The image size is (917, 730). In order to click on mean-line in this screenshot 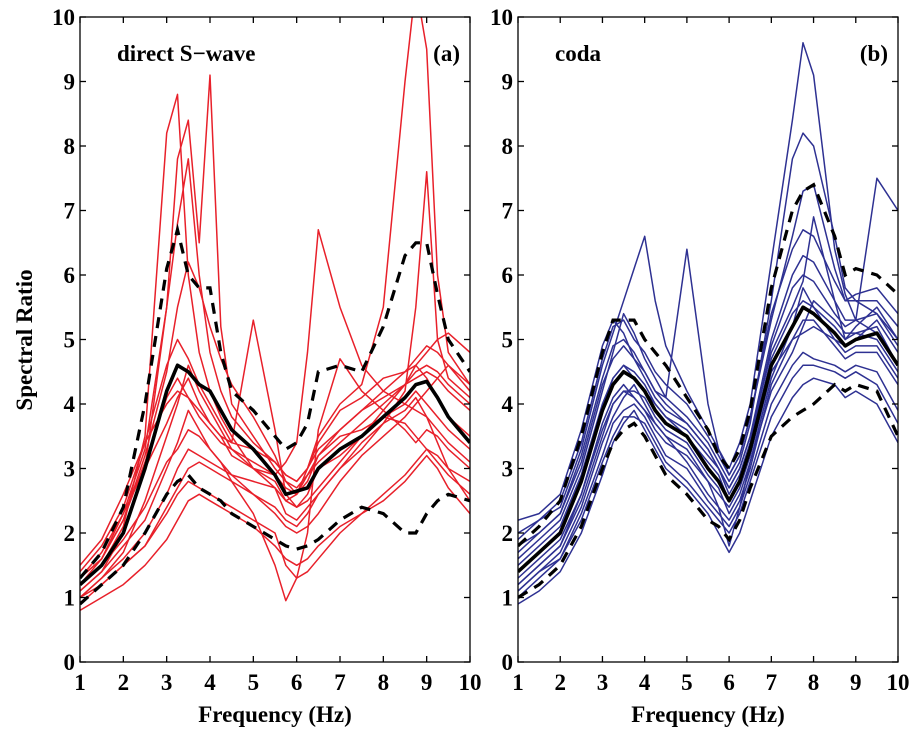, I will do `click(275, 474)`.